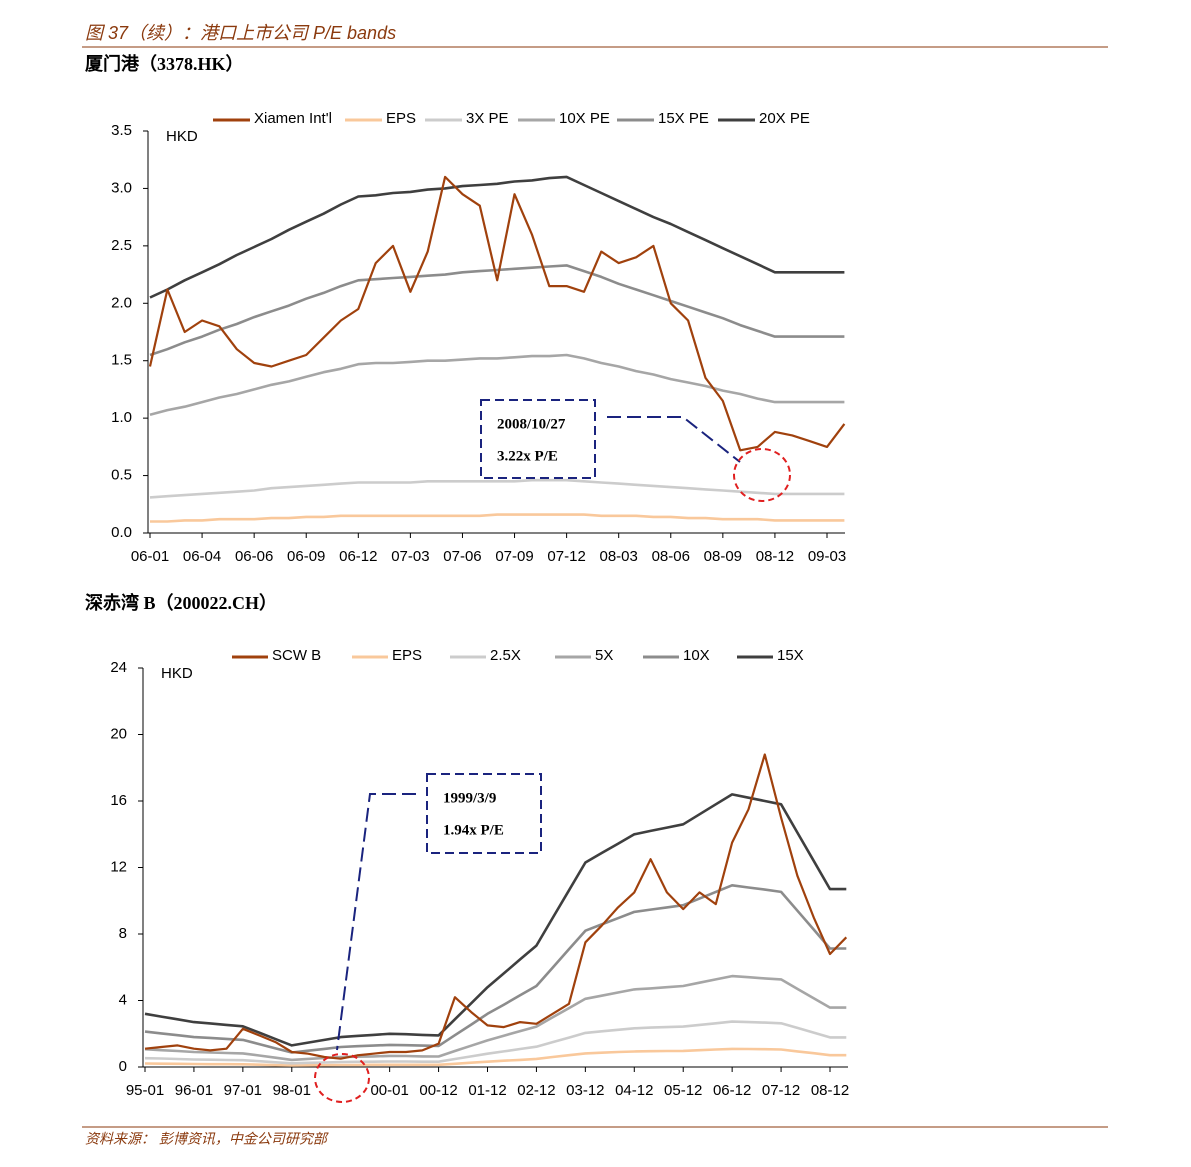 The image size is (1191, 1167). I want to click on x-tick-label: 07-09, so click(514, 556).